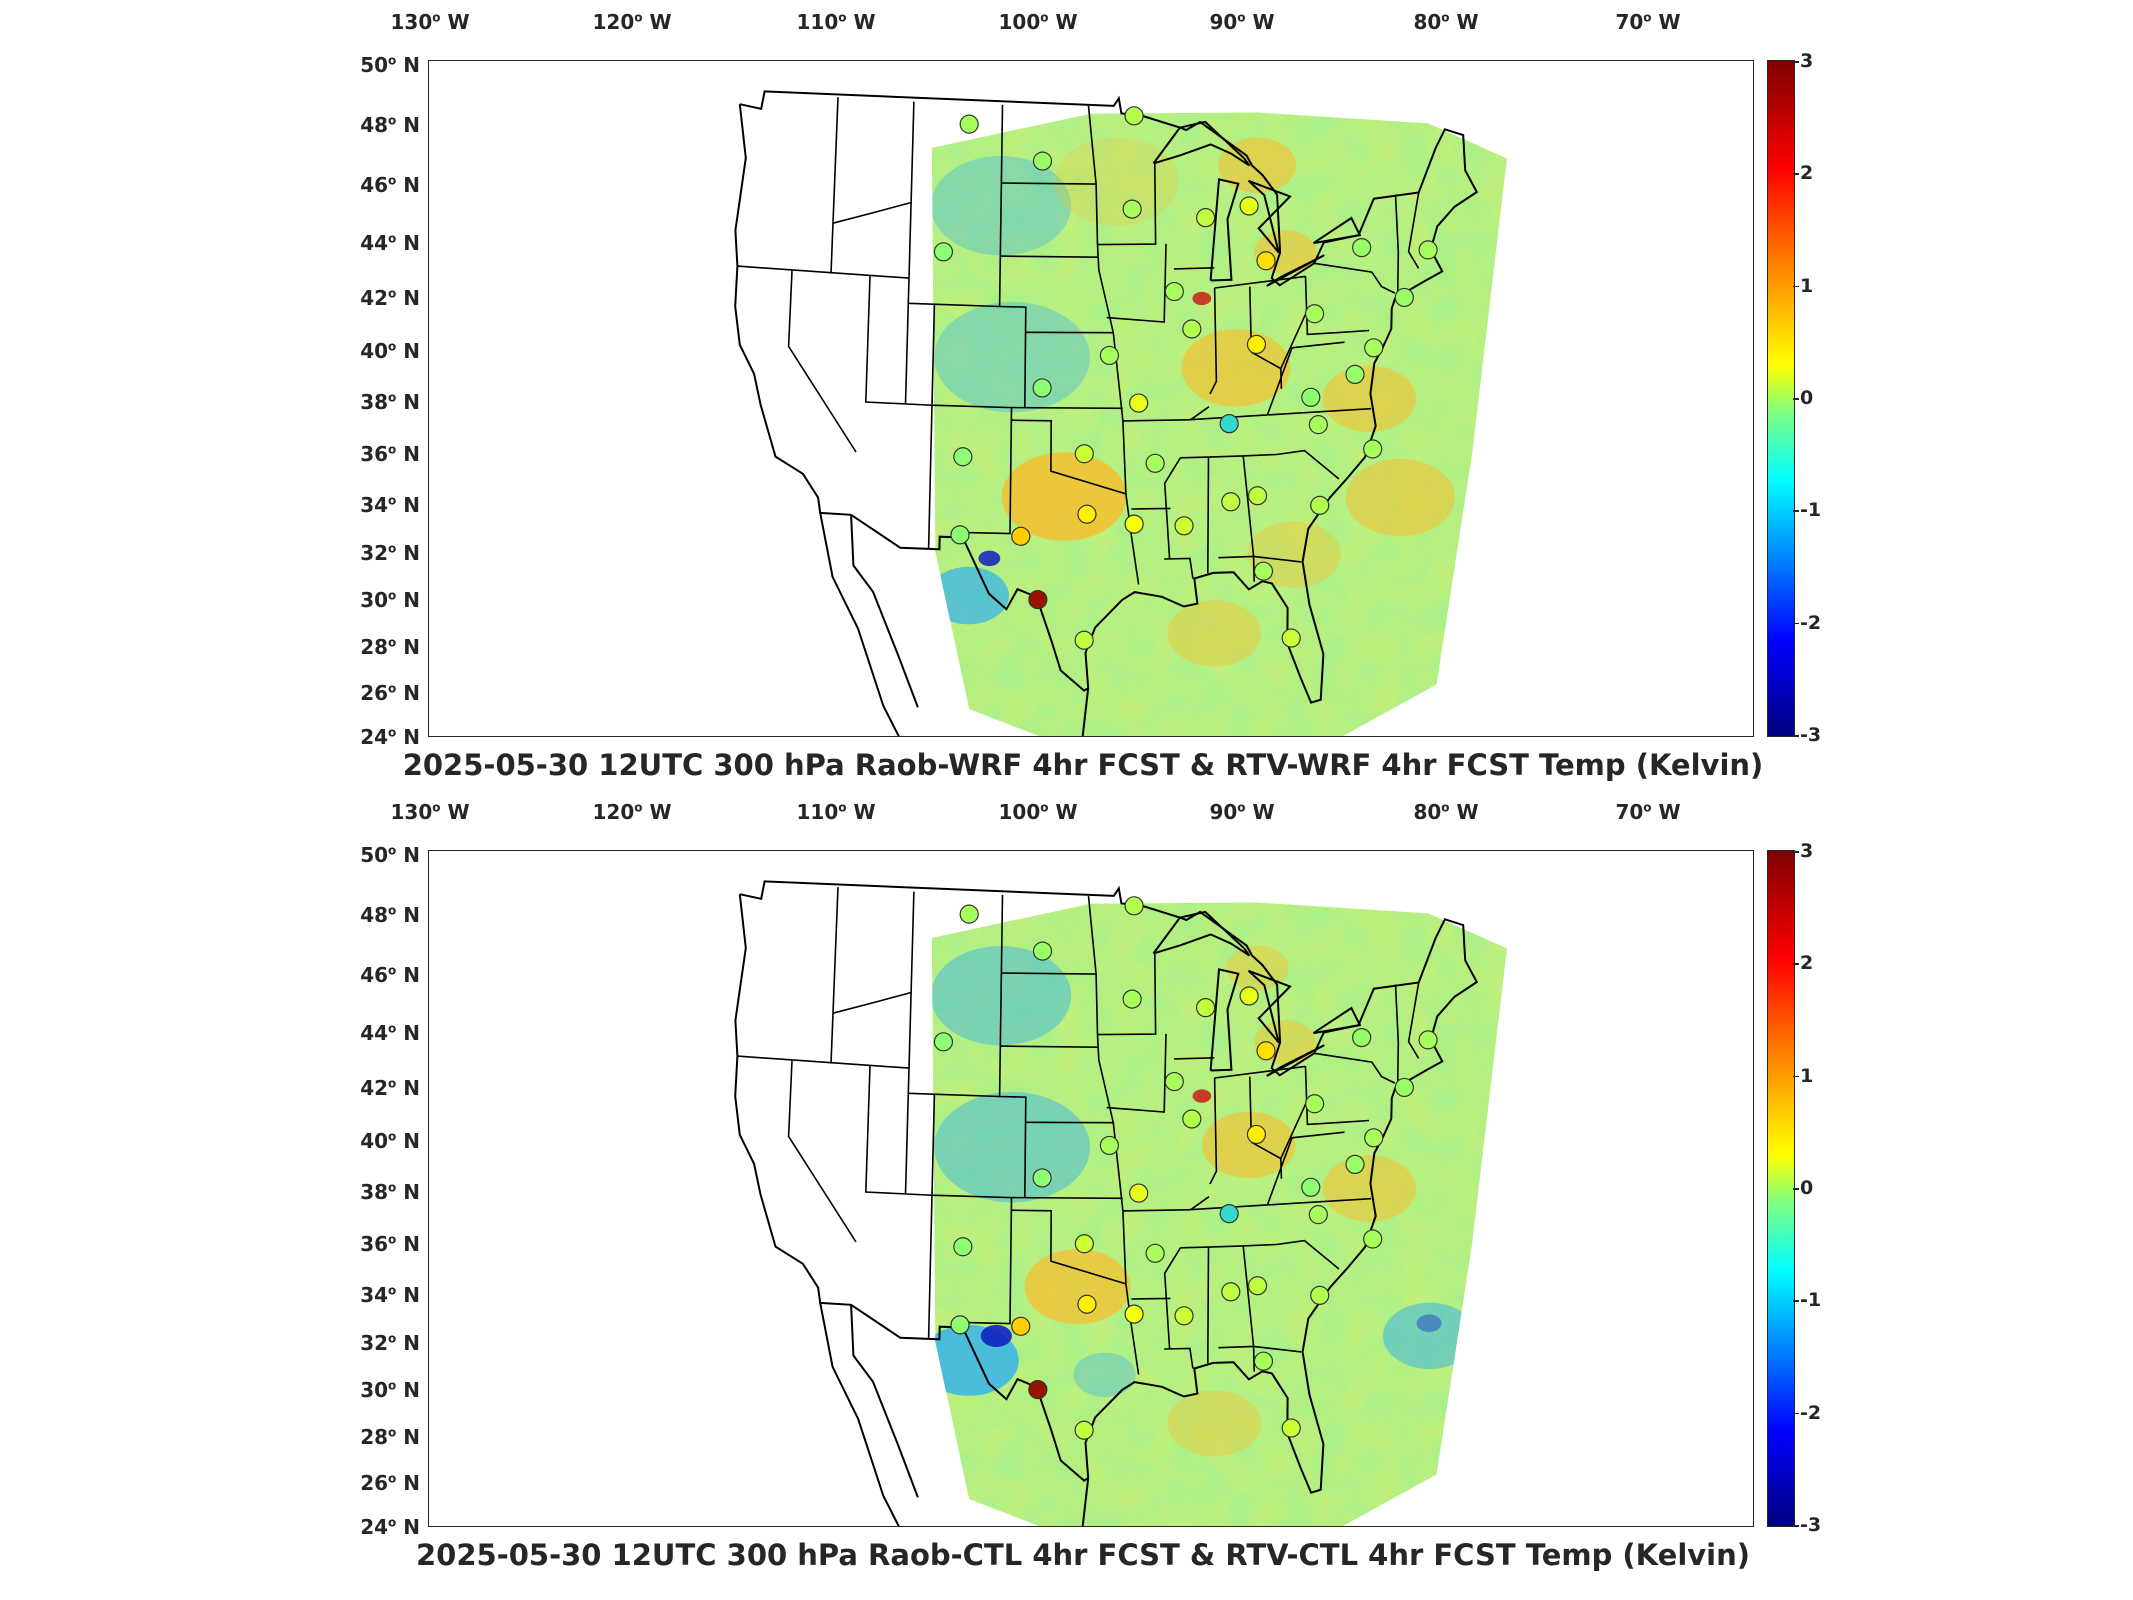 This screenshot has width=2133, height=1600. Describe the element at coordinates (390, 1343) in the screenshot. I see `latitude-tick-label: 32o N` at that location.